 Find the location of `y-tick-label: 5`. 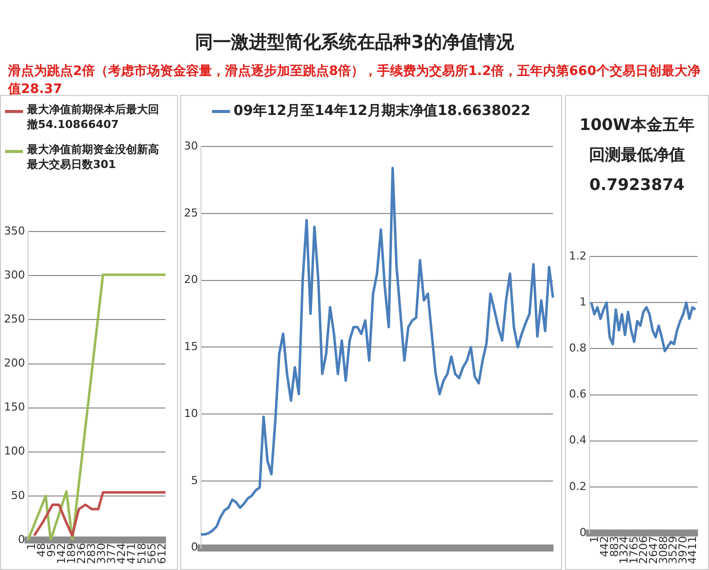

y-tick-label: 5 is located at coordinates (194, 480).